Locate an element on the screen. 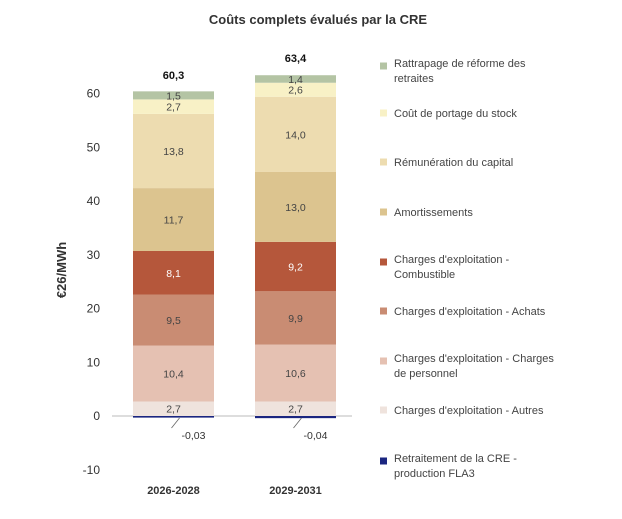 Image resolution: width=622 pixels, height=519 pixels. bar-segment-label: 10,4 is located at coordinates (173, 375).